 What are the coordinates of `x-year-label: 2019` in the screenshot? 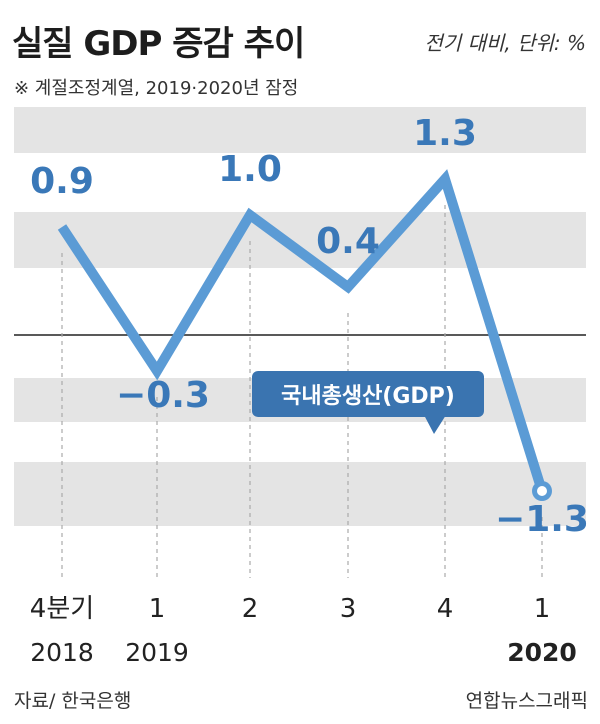 It's located at (157, 652).